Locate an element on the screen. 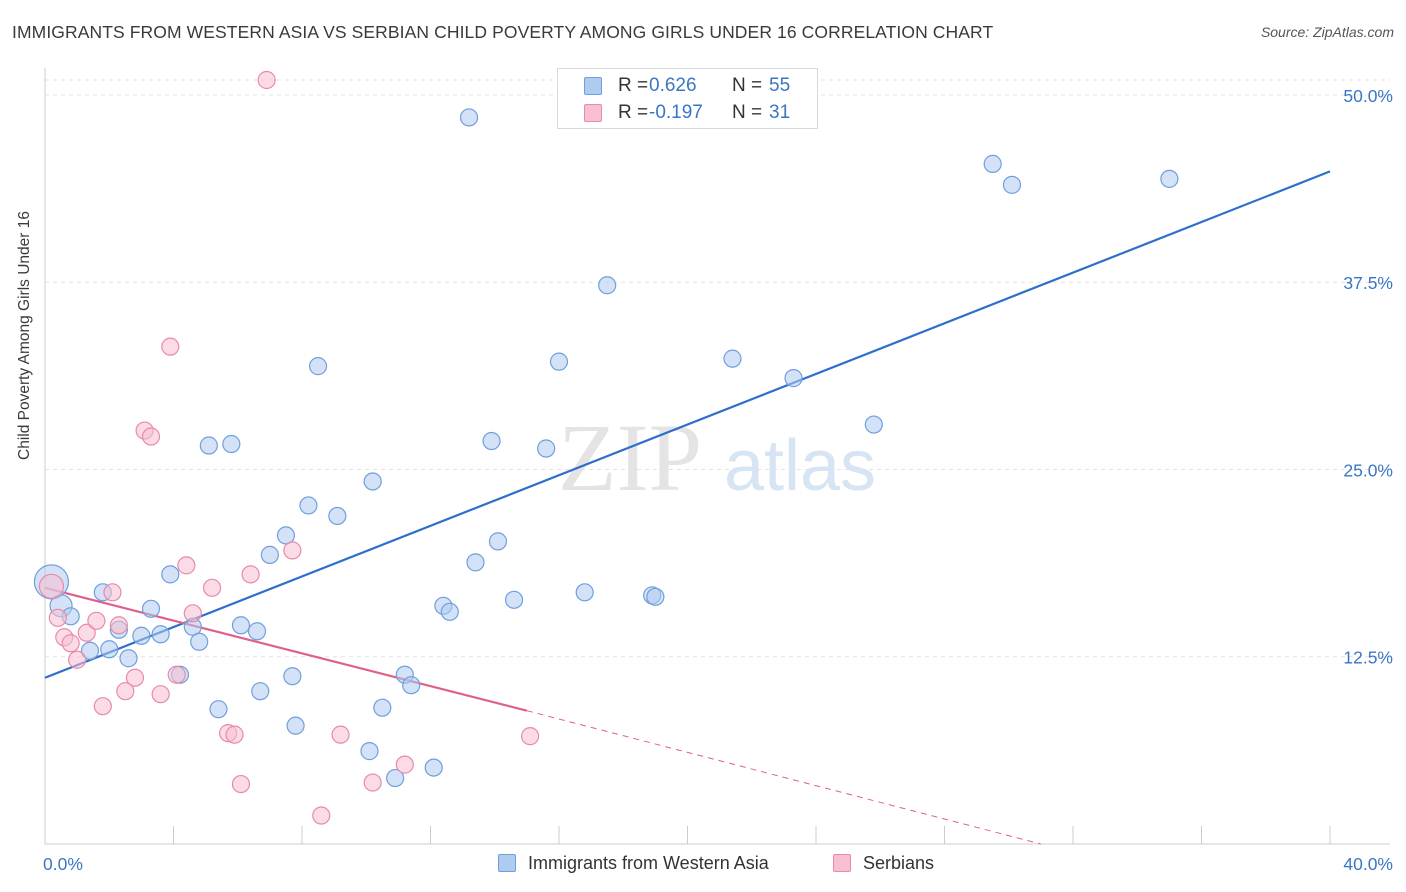 This screenshot has height=892, width=1406. legend-r-value: -0.197 is located at coordinates (676, 112).